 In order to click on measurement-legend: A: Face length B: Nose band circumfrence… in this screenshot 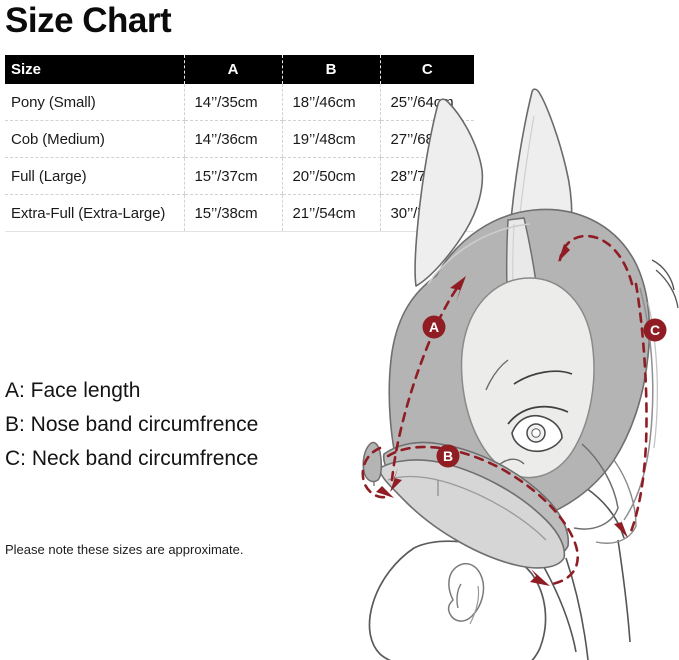, I will do `click(170, 425)`.